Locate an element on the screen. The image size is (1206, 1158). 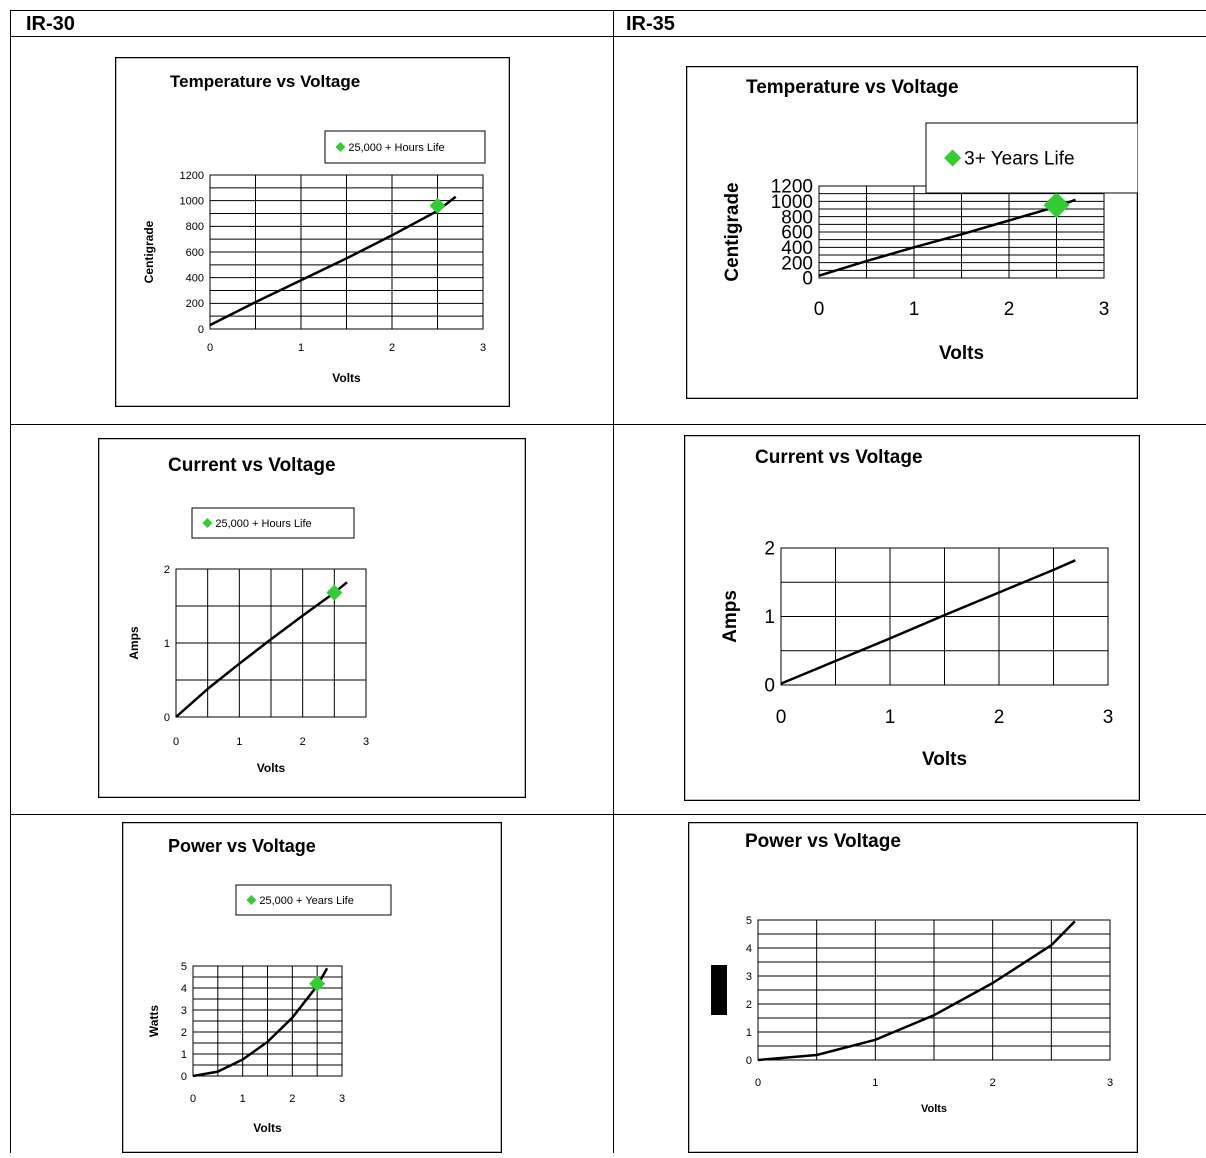
y-tick-label: 800 is located at coordinates (797, 217).